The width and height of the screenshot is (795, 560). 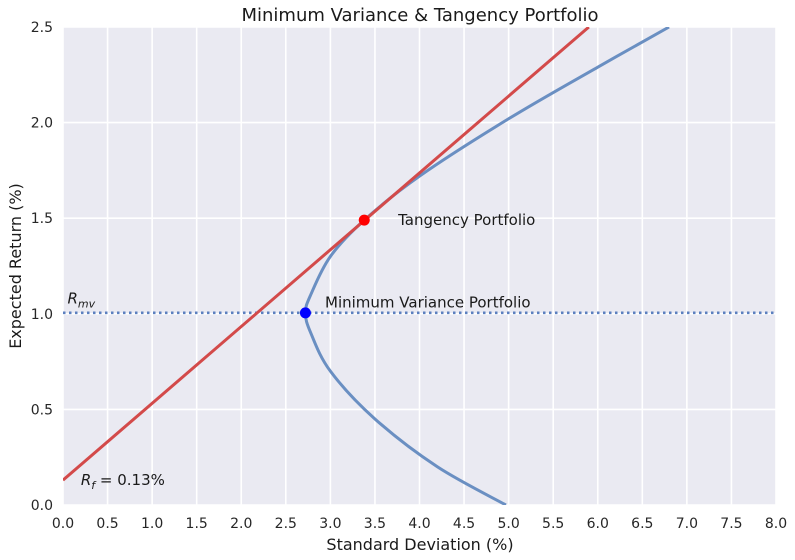 I want to click on x-tick-label-14: 7.0, so click(x=687, y=524).